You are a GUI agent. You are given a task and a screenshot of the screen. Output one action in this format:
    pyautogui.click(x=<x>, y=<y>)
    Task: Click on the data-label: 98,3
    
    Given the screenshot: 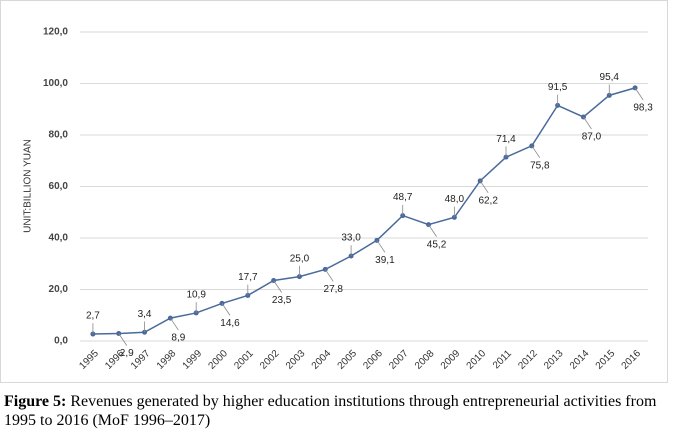 What is the action you would take?
    pyautogui.click(x=643, y=108)
    